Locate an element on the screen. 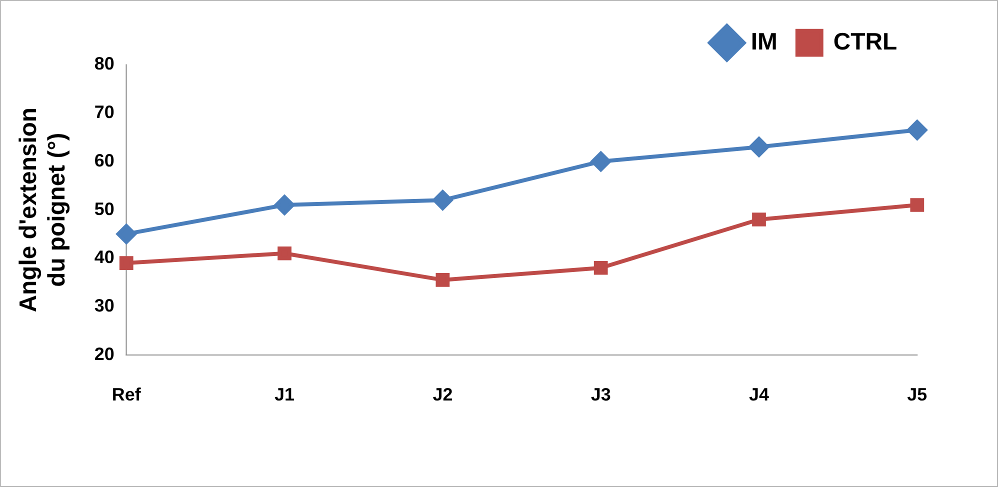  y-axis-title: Angle d'extension du poignet (°) is located at coordinates (42, 209).